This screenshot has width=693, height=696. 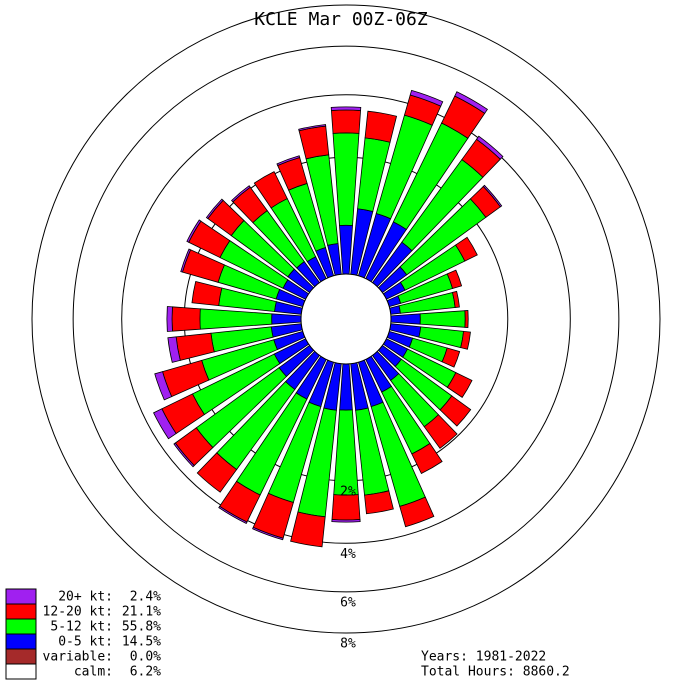 What do you see at coordinates (348, 644) in the screenshot?
I see `ring-label: 8%` at bounding box center [348, 644].